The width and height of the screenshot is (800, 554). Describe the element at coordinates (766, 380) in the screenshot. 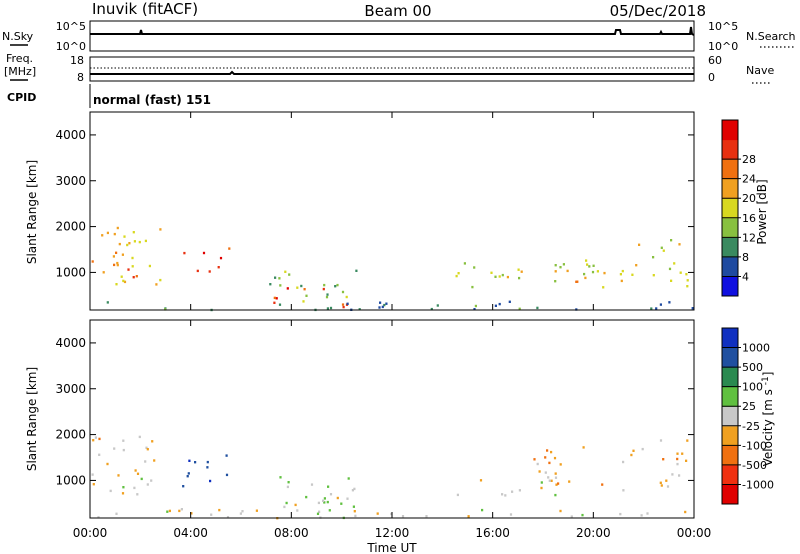

I see `velocity-colorbar-label-exponent: -1` at that location.